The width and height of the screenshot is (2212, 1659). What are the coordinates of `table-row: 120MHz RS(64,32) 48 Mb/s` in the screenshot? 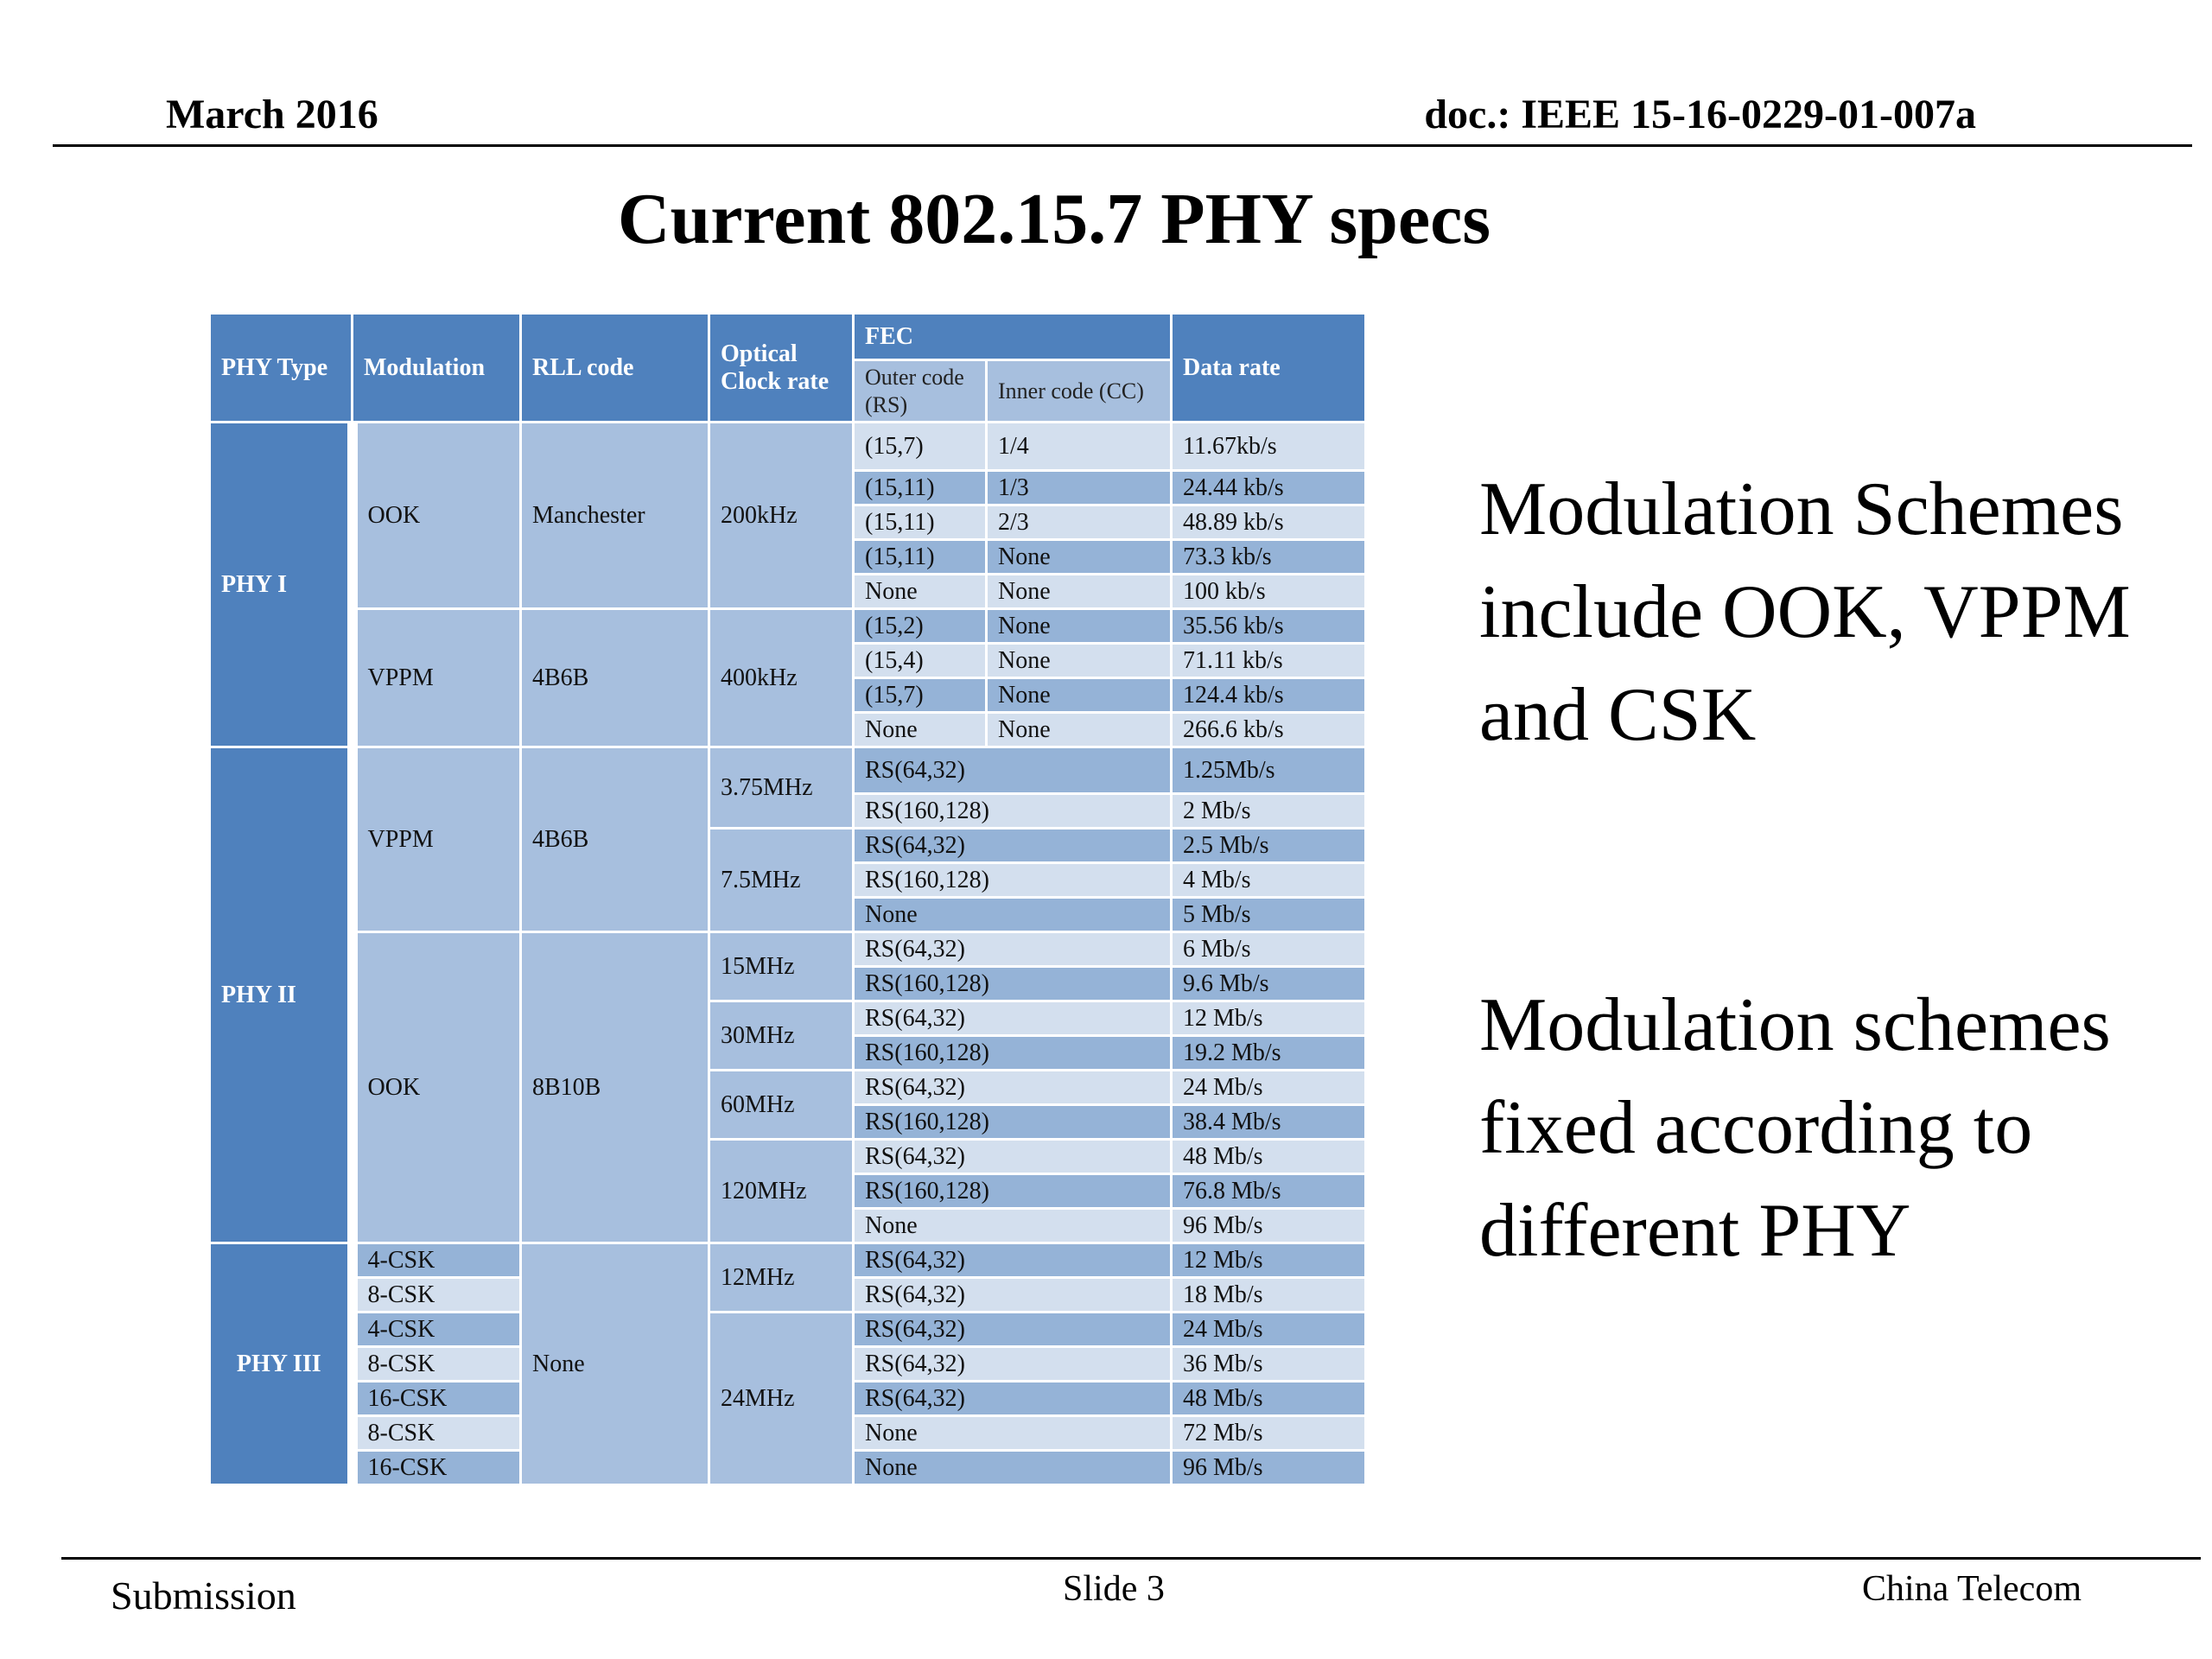 It's located at (788, 1191).